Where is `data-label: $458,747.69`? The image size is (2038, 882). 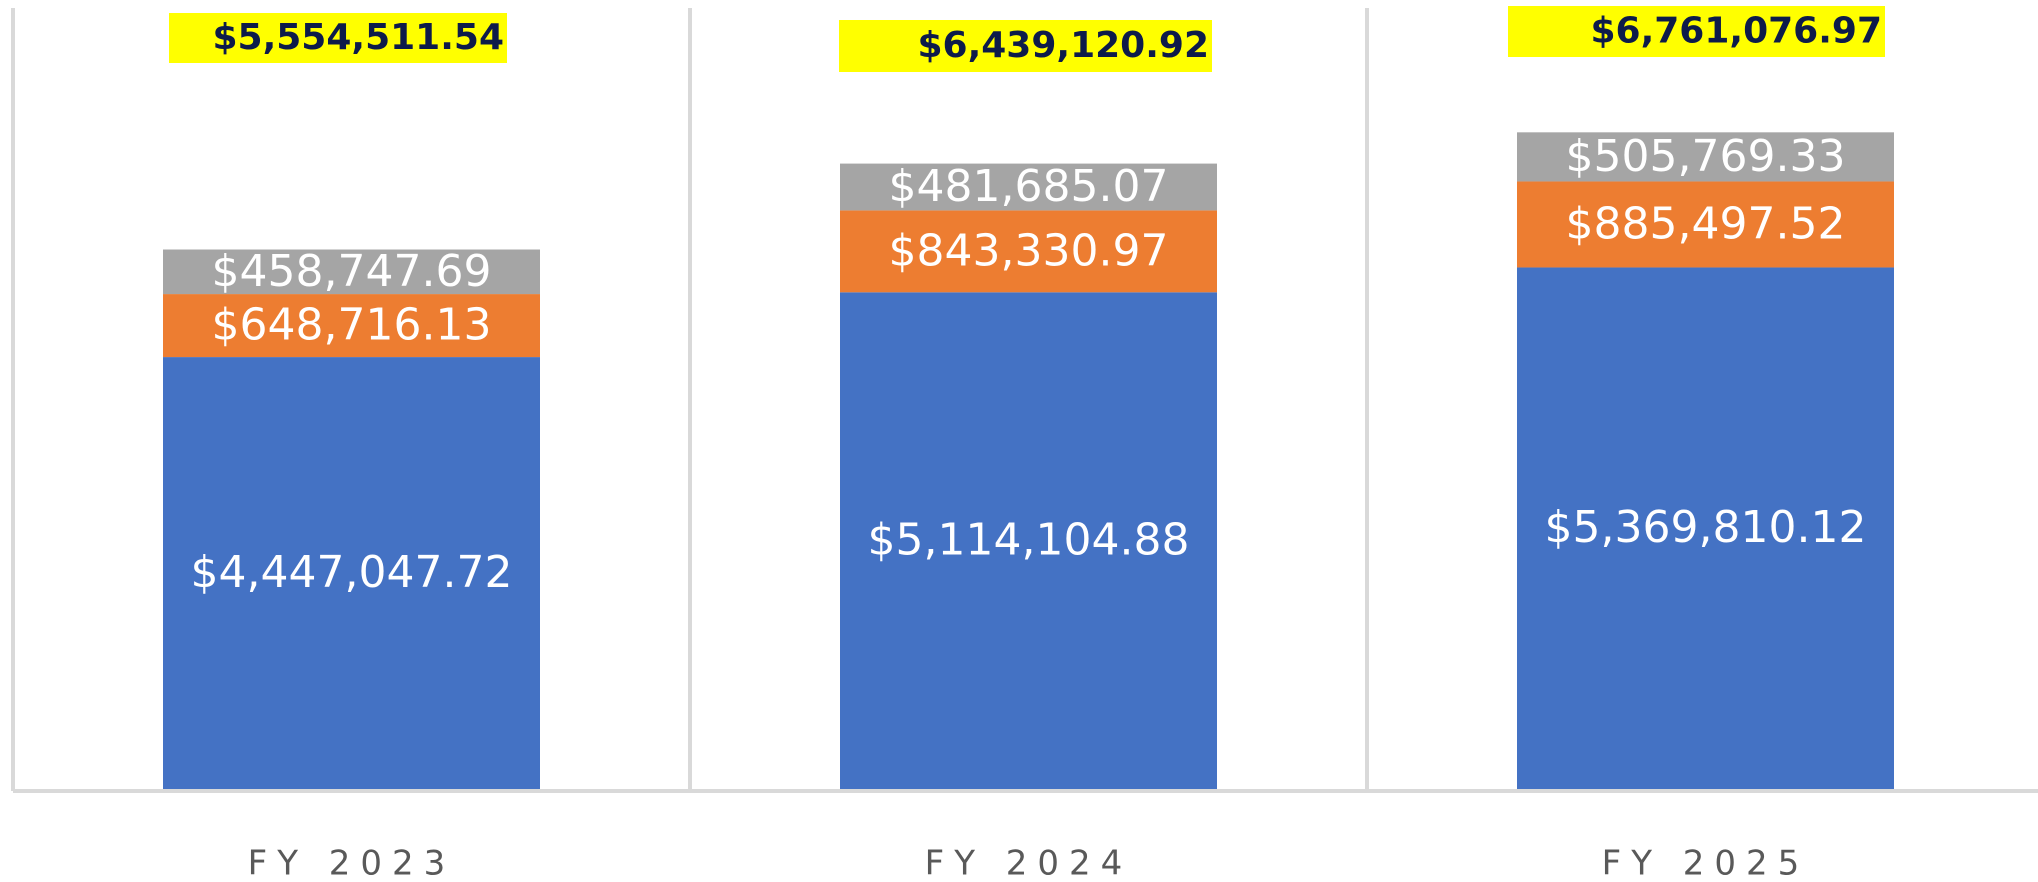
data-label: $458,747.69 is located at coordinates (352, 271).